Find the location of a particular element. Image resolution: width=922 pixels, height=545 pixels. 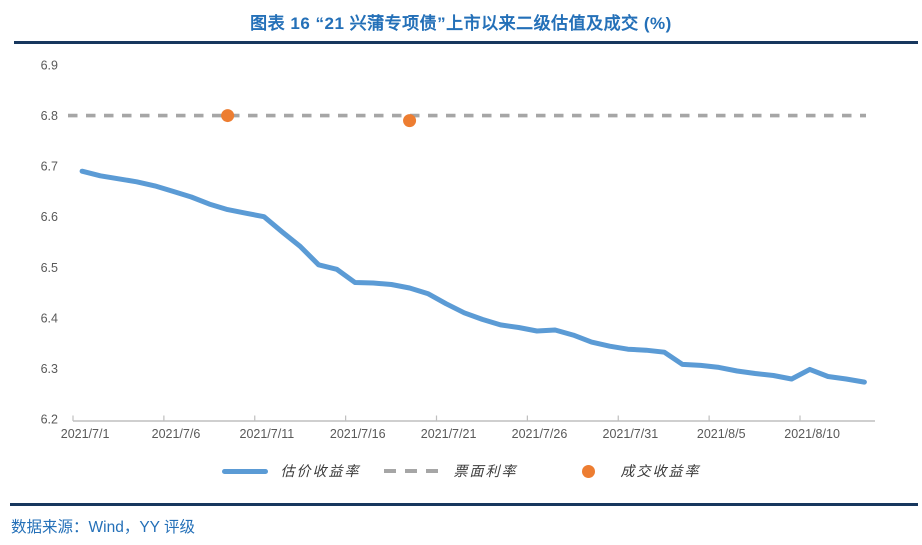

title-divider is located at coordinates (466, 42).